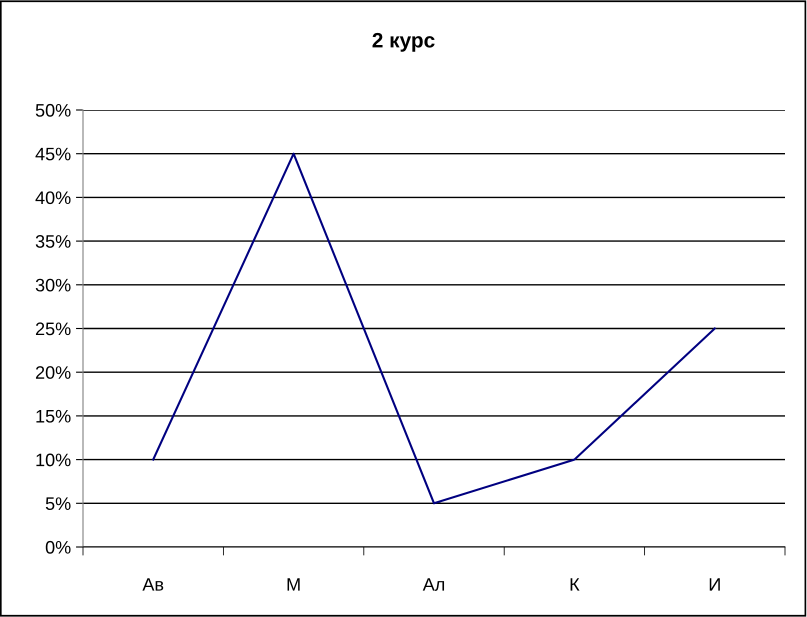 The image size is (807, 617). Describe the element at coordinates (715, 584) in the screenshot. I see `x-tick-label: И` at that location.